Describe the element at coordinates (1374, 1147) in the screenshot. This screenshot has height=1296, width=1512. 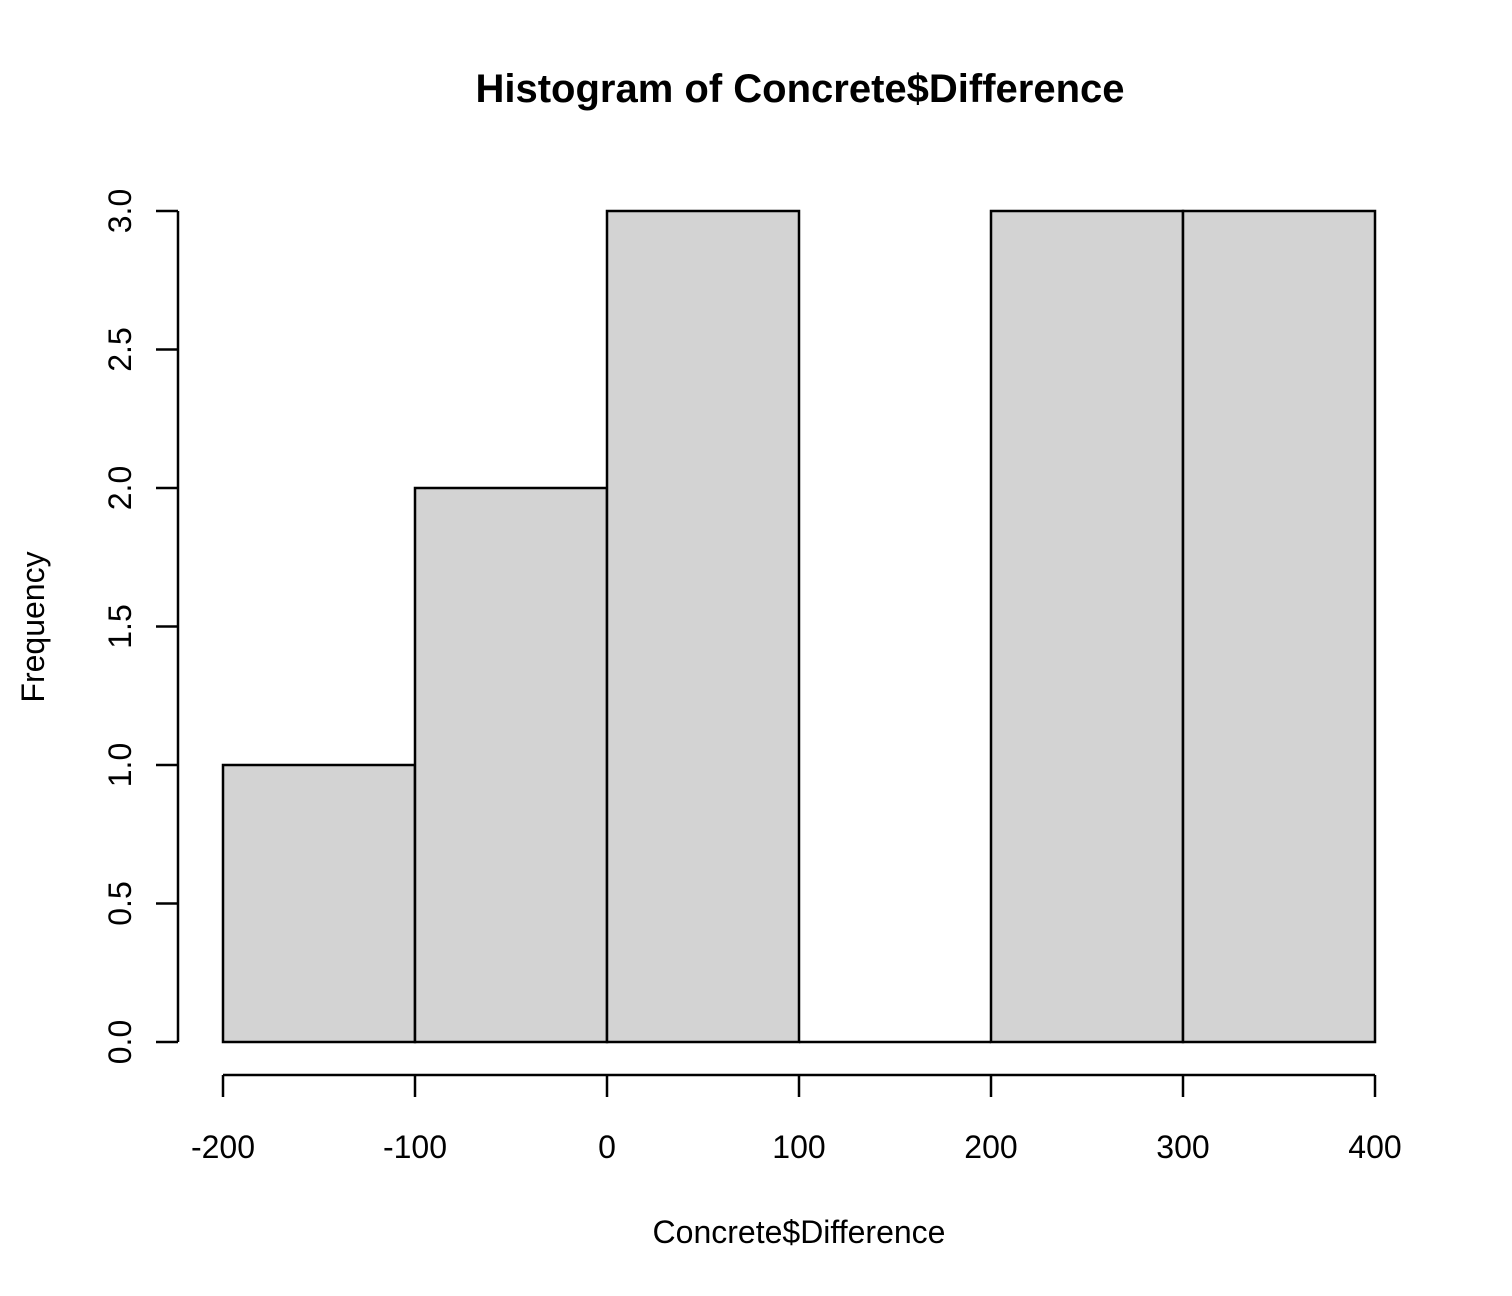
I see `x-tick-label: 400` at that location.